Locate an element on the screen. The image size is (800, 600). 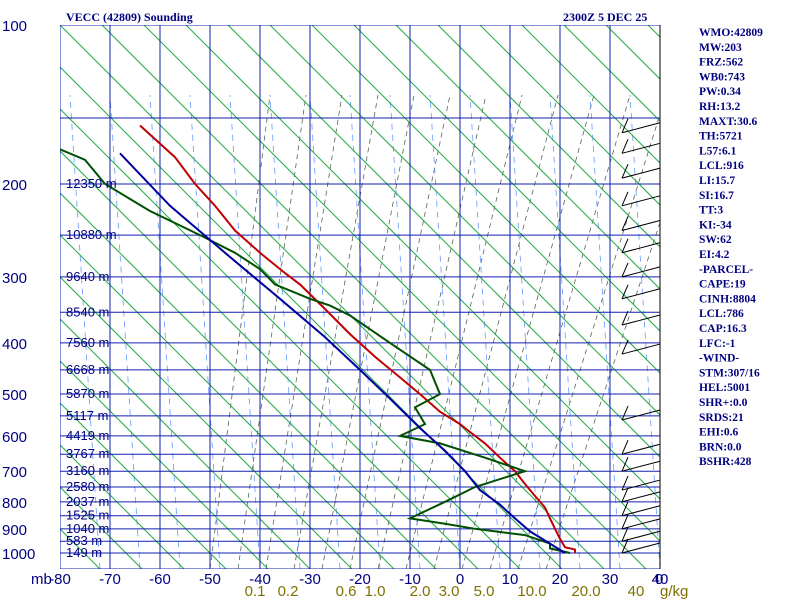
index-entry: MAXT:30.6 is located at coordinates (728, 122).